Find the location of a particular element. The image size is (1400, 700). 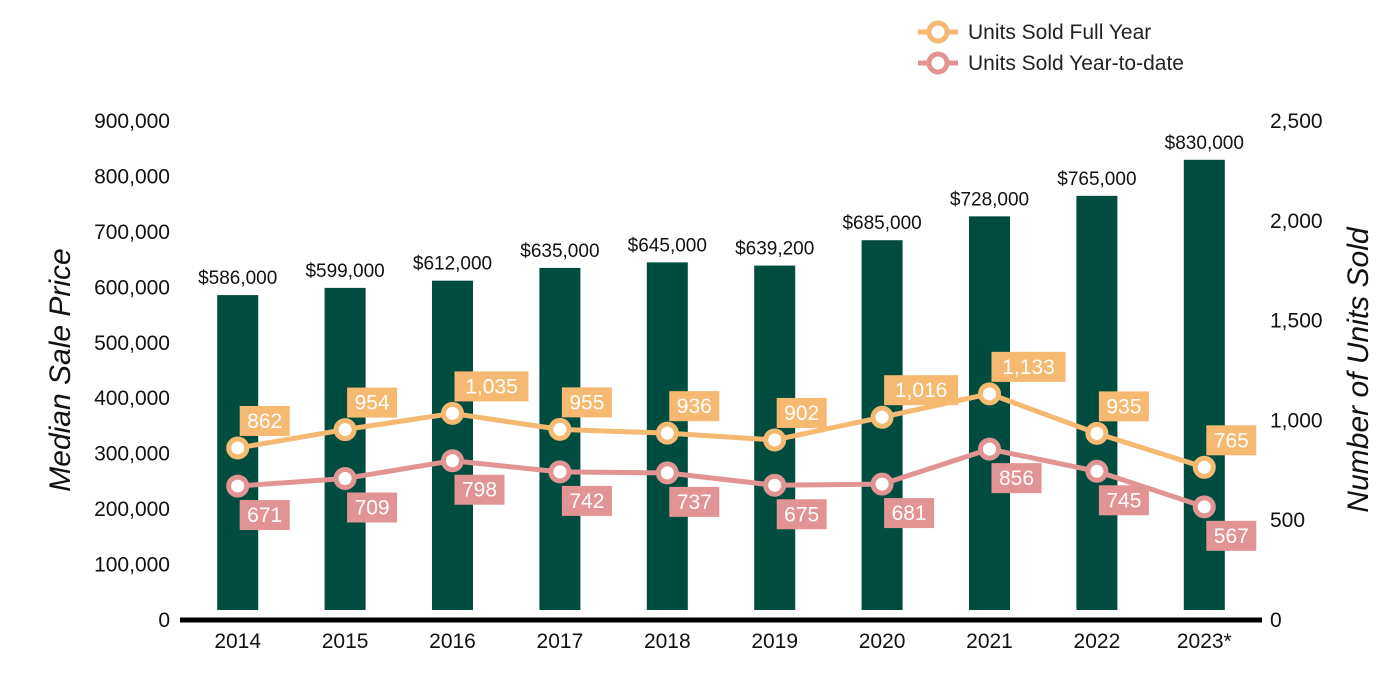

data-label: 1,133 is located at coordinates (1028, 367).